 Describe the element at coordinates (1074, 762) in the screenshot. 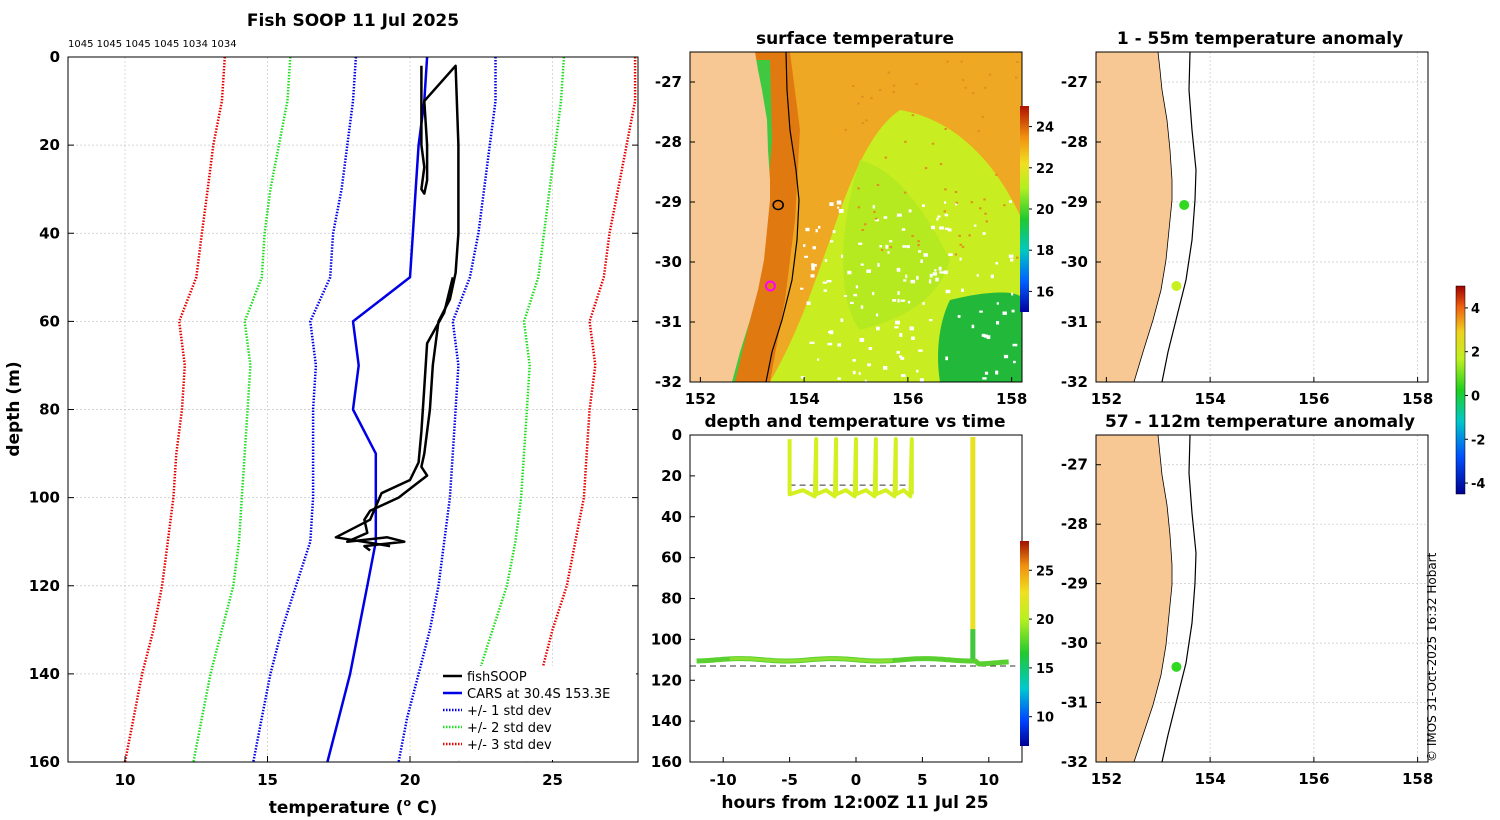

I see `map-ytick-label: -32` at that location.